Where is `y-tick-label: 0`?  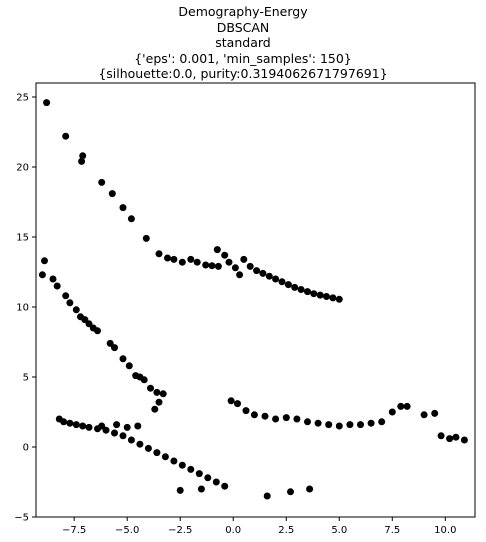
y-tick-label: 0 is located at coordinates (26, 448).